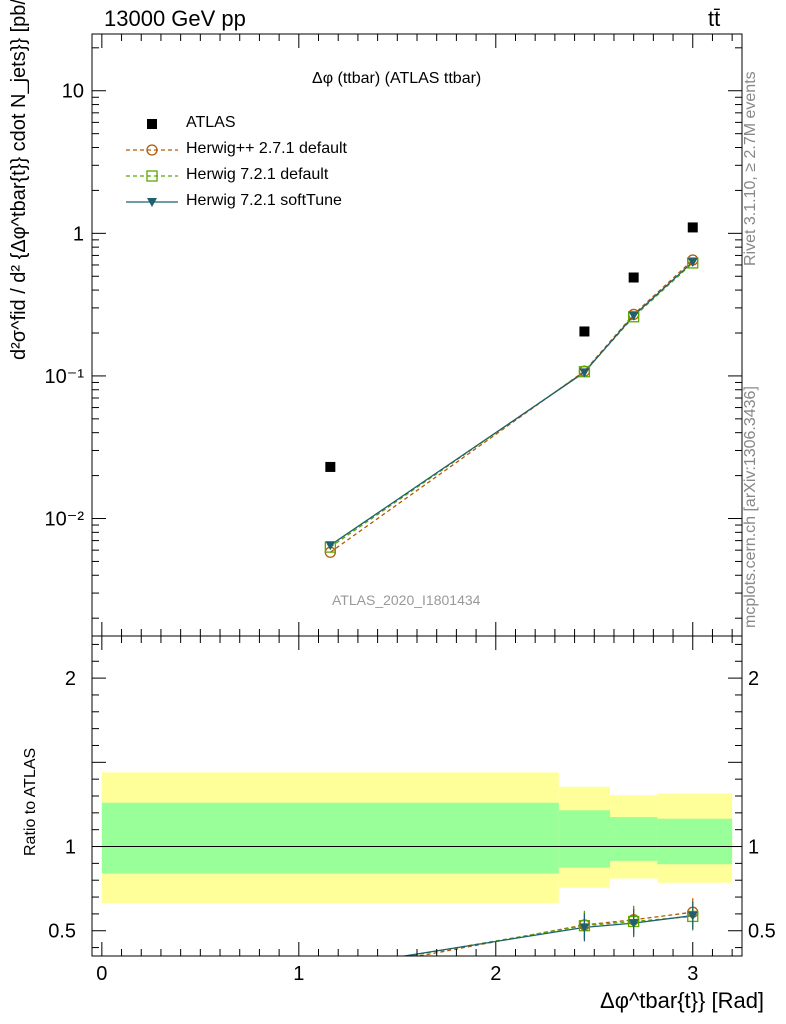 Image resolution: width=786 pixels, height=1024 pixels. Describe the element at coordinates (30, 801) in the screenshot. I see `ratio-y-axis-label: Ratio to ATLAS` at that location.